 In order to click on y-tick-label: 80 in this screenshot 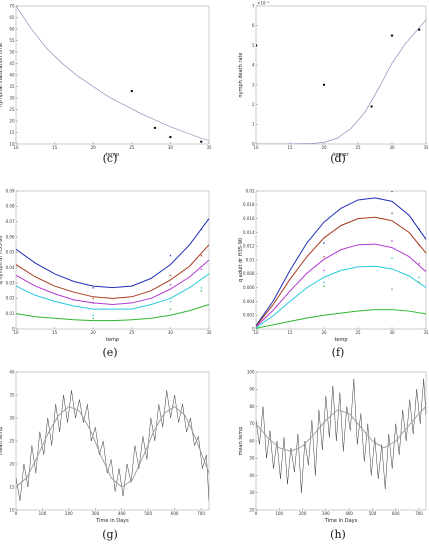, I will do `click(252, 406)`.